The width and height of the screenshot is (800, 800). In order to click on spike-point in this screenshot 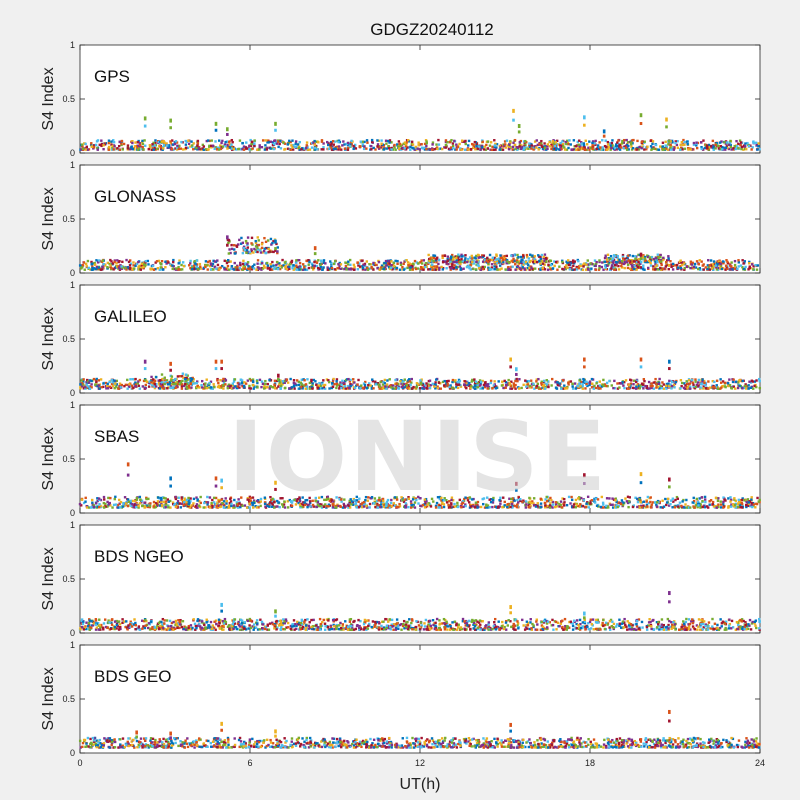, I will do `click(584, 367)`.